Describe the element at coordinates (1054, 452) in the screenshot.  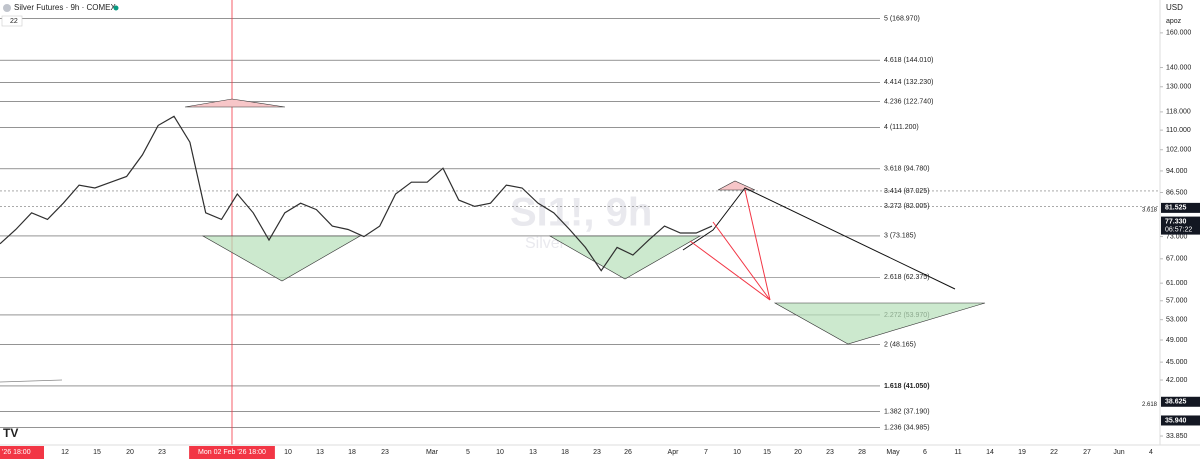
I see `x-tick-label: 22` at that location.